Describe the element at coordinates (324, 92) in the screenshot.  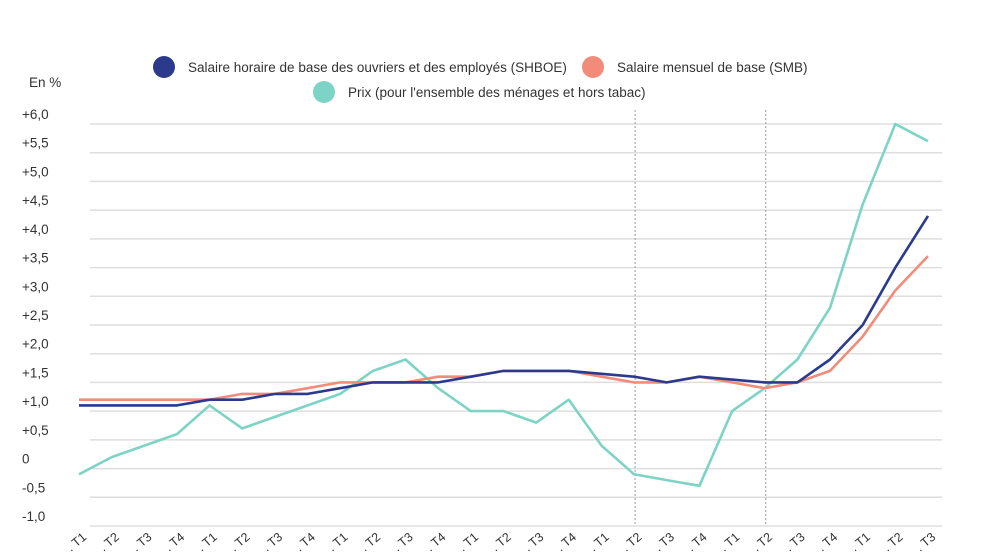
I see `legend-dot-prix-icon` at that location.